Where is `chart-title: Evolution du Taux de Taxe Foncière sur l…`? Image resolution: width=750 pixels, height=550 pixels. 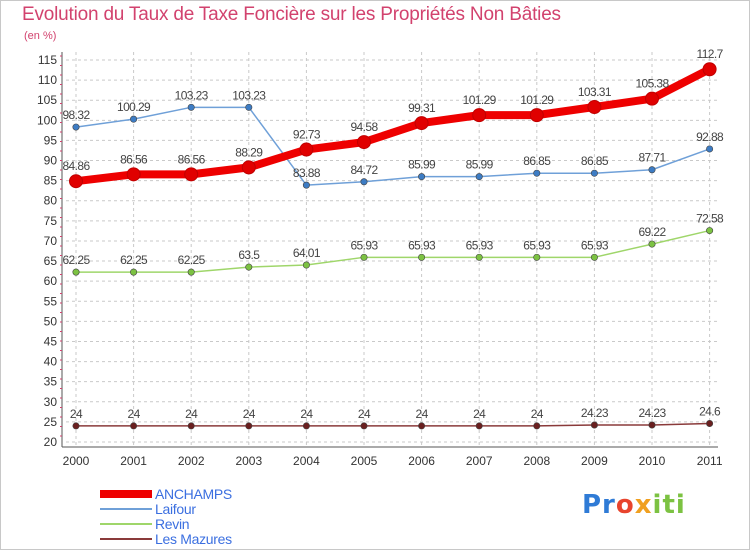
chart-title: Evolution du Taux de Taxe Foncière sur l… is located at coordinates (291, 14).